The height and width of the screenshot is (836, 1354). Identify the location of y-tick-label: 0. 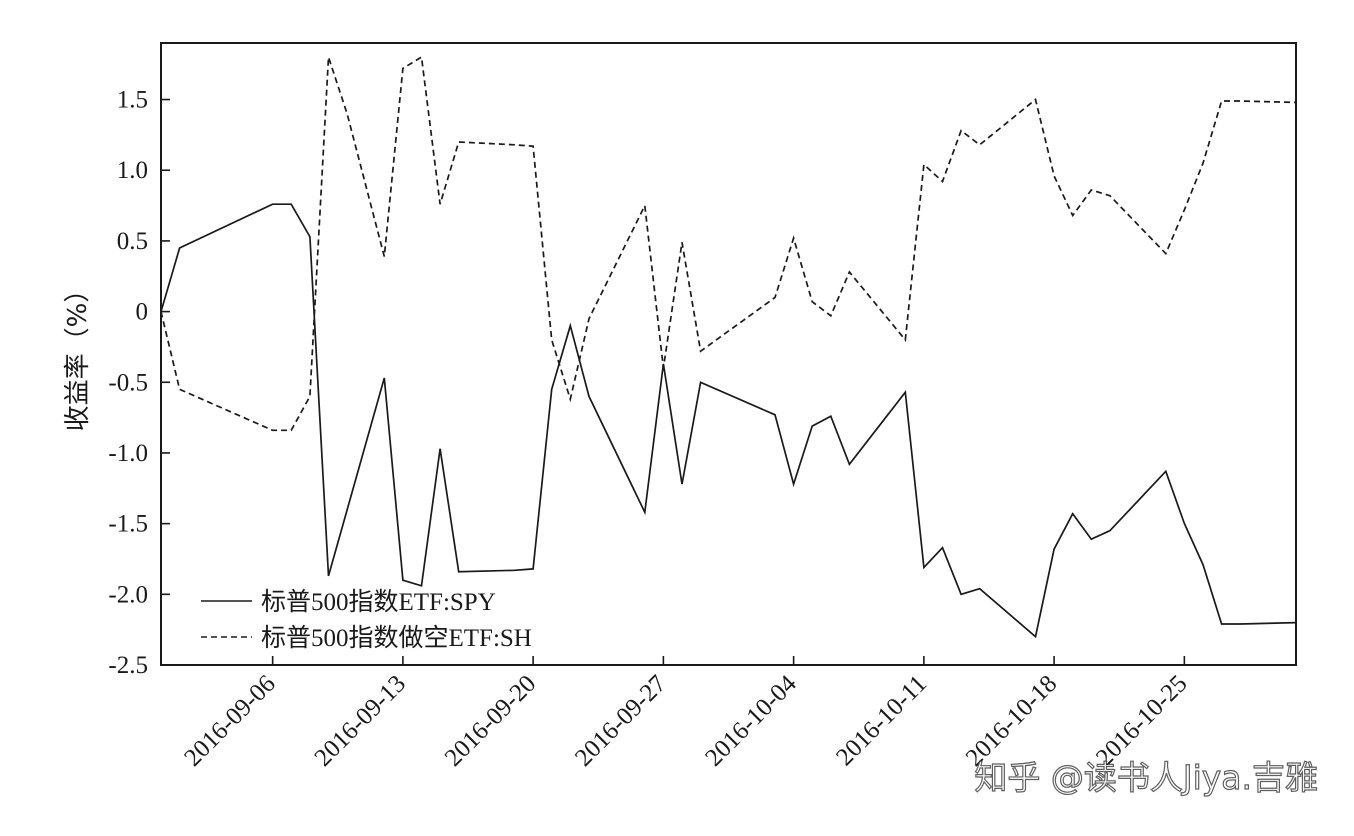
(142, 312).